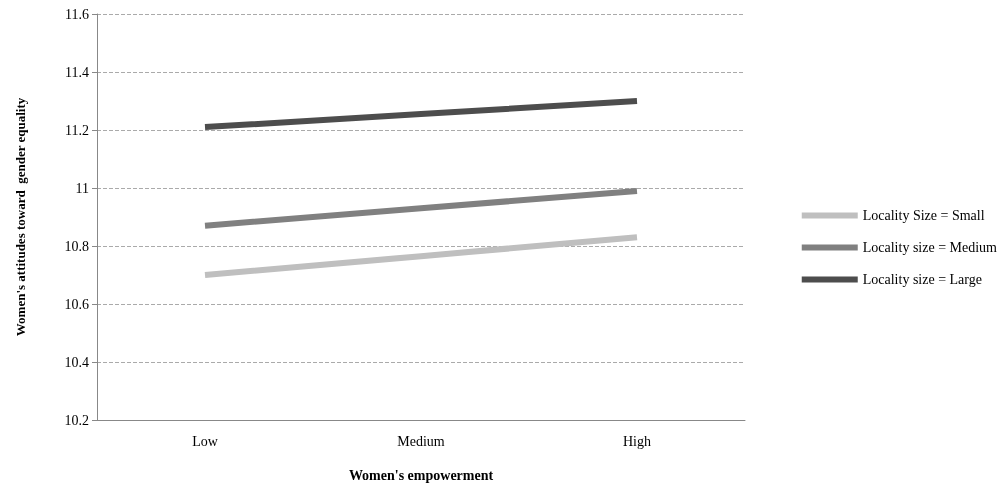  Describe the element at coordinates (82, 188) in the screenshot. I see `y-tick-label: 11` at that location.